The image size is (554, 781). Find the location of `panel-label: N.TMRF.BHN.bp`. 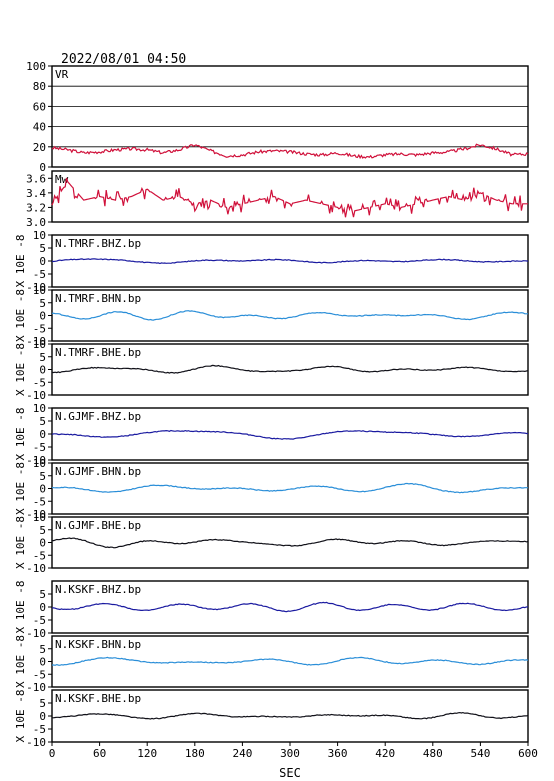

panel-label: N.TMRF.BHN.bp is located at coordinates (98, 298).